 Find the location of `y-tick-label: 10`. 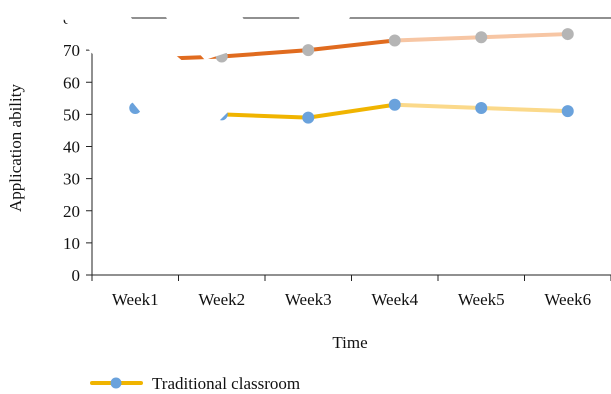

y-tick-label: 10 is located at coordinates (71, 243).